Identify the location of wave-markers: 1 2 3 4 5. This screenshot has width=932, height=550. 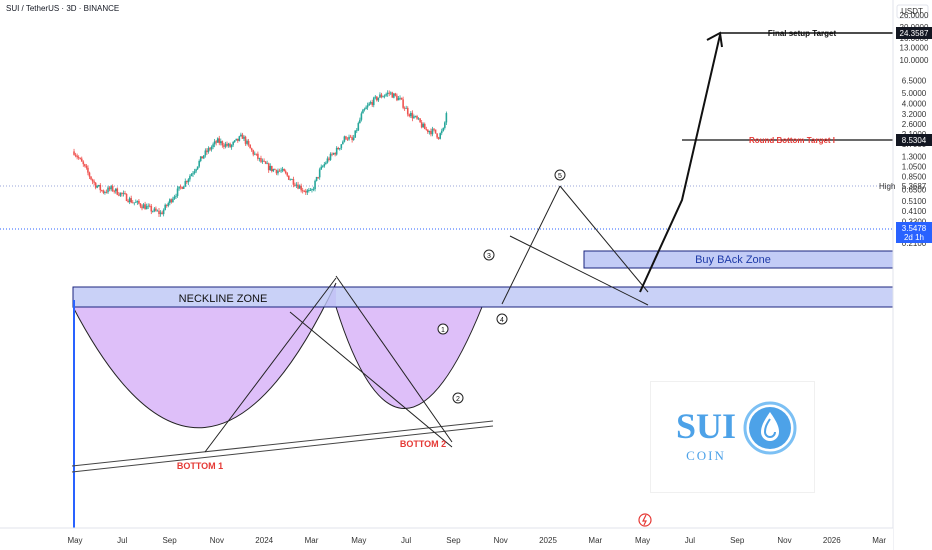
(501, 286).